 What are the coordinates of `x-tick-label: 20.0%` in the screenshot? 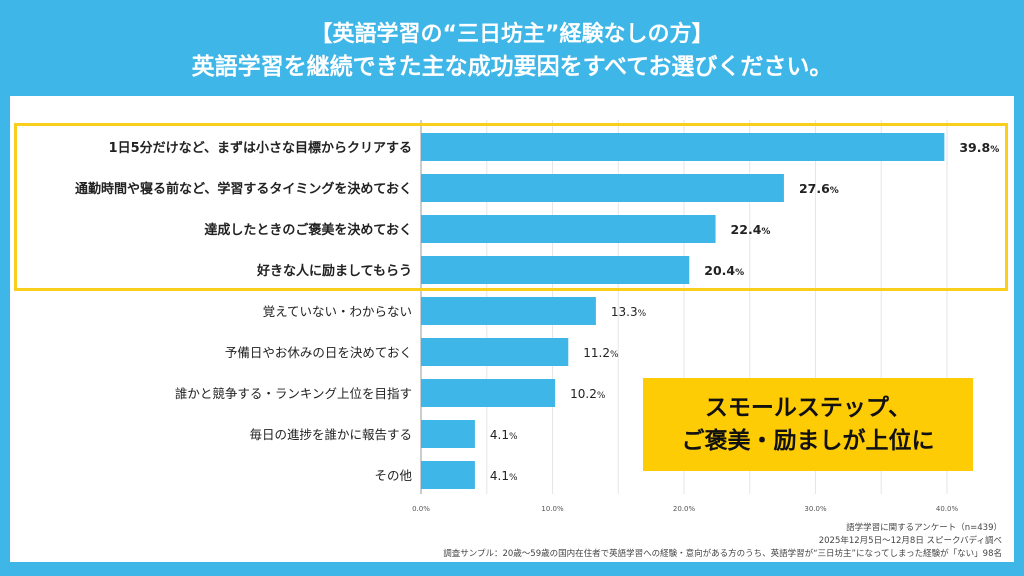 It's located at (684, 509).